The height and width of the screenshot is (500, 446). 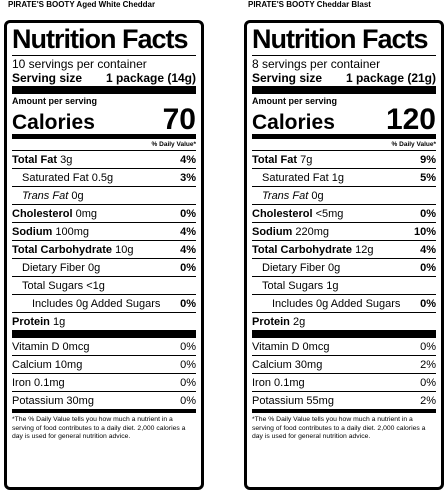 What do you see at coordinates (299, 321) in the screenshot?
I see `nutrient-amount: 2g` at bounding box center [299, 321].